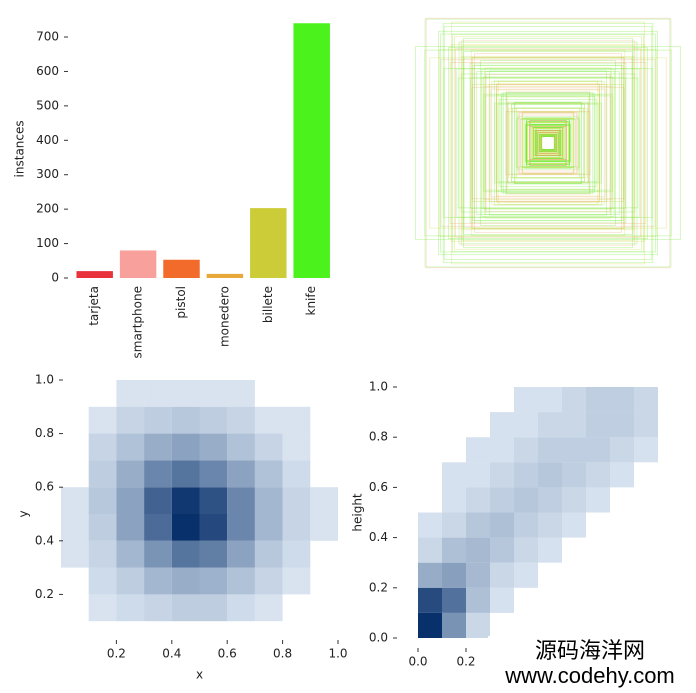 The width and height of the screenshot is (696, 693). Describe the element at coordinates (20, 148) in the screenshot. I see `y-axis-label: instances` at that location.